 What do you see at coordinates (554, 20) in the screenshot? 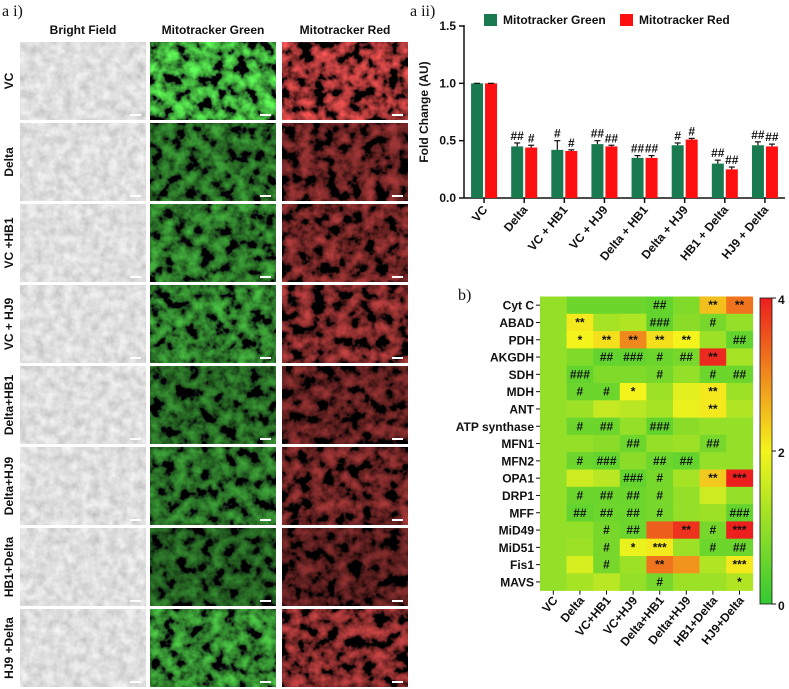
I see `legend-label: Mitotracker Green` at bounding box center [554, 20].